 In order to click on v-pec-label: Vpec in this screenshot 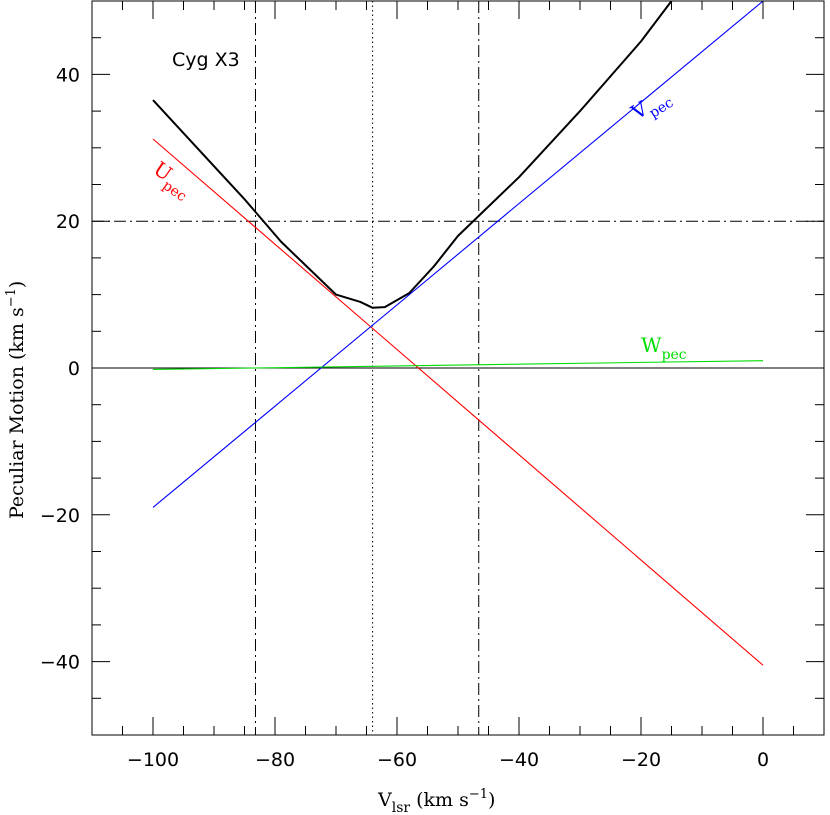, I will do `click(651, 106)`.